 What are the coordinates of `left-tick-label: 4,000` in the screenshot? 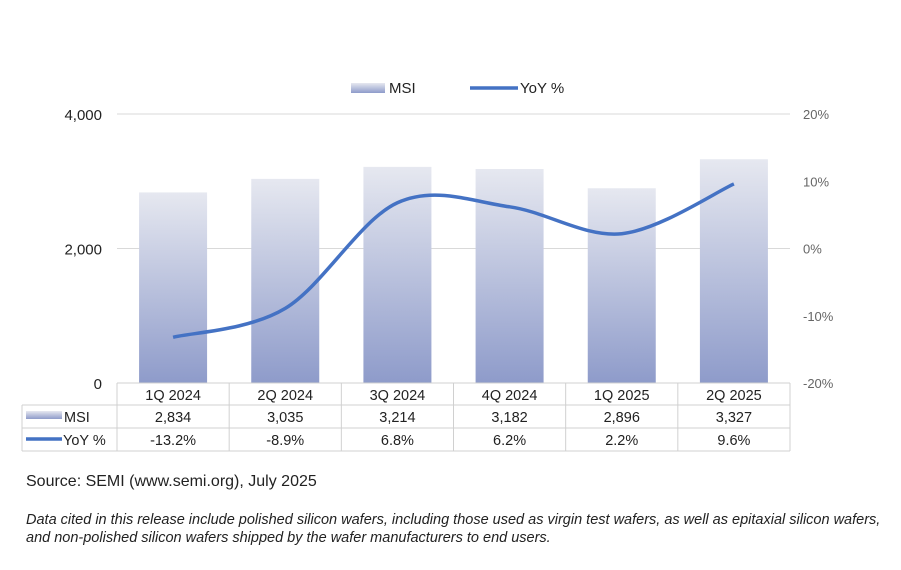 It's located at (83, 115).